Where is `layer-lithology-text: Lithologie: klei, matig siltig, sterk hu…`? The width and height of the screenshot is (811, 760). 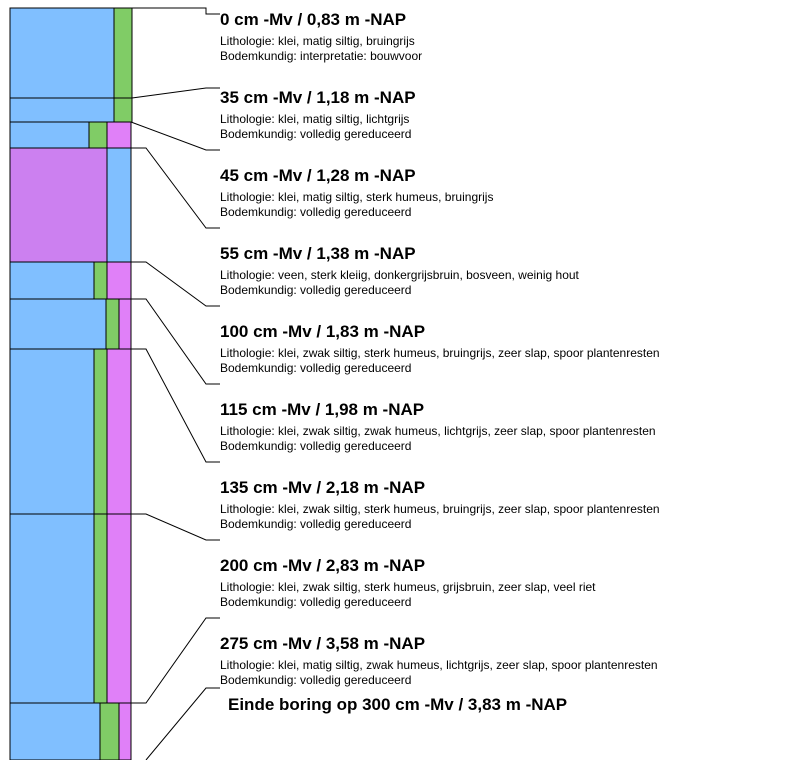
layer-lithology-text: Lithologie: klei, matig siltig, sterk hu… is located at coordinates (356, 197).